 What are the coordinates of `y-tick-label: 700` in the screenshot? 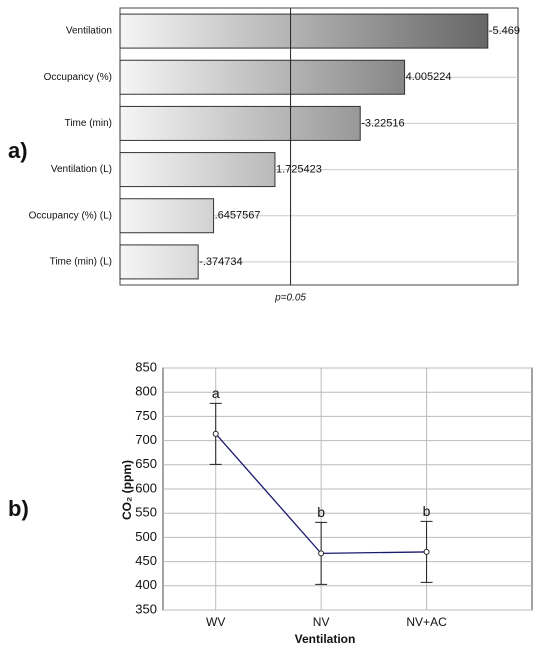 It's located at (146, 439).